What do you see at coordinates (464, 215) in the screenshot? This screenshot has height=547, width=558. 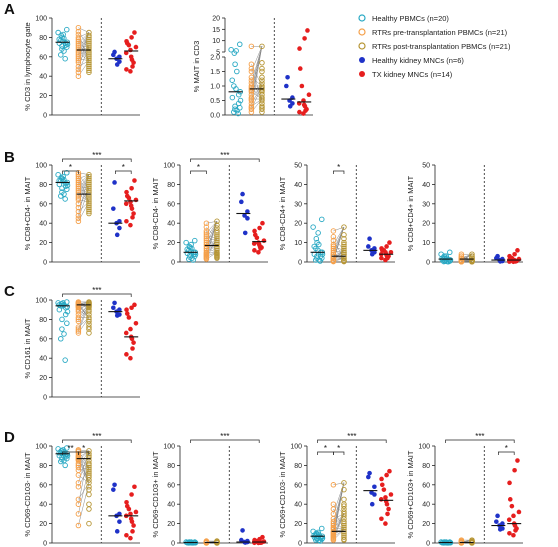 I see `panel-b4: 0 10 20 30 40 50 % CD8+CD4+ in MAIT` at bounding box center [464, 215].